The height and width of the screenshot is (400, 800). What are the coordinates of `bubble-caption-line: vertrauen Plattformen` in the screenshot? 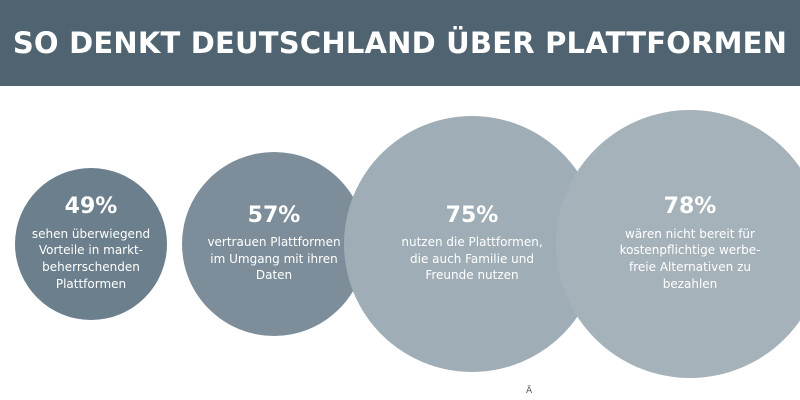 It's located at (274, 241).